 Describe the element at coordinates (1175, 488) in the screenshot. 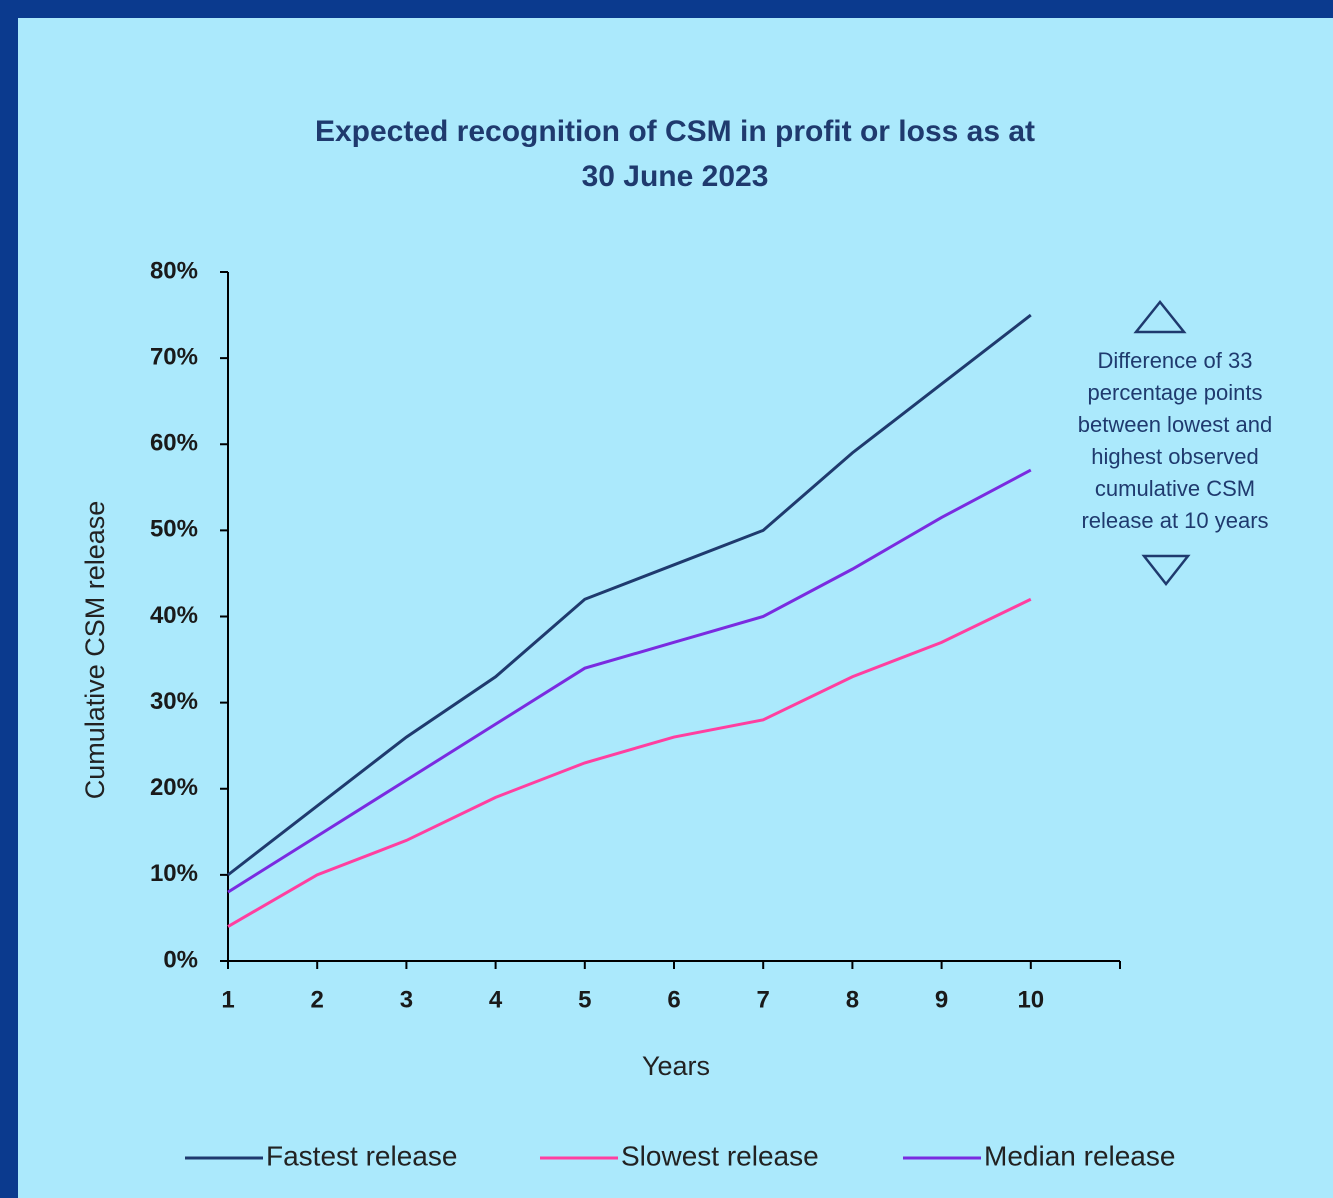

I see `annotation: cumulative CSM` at that location.